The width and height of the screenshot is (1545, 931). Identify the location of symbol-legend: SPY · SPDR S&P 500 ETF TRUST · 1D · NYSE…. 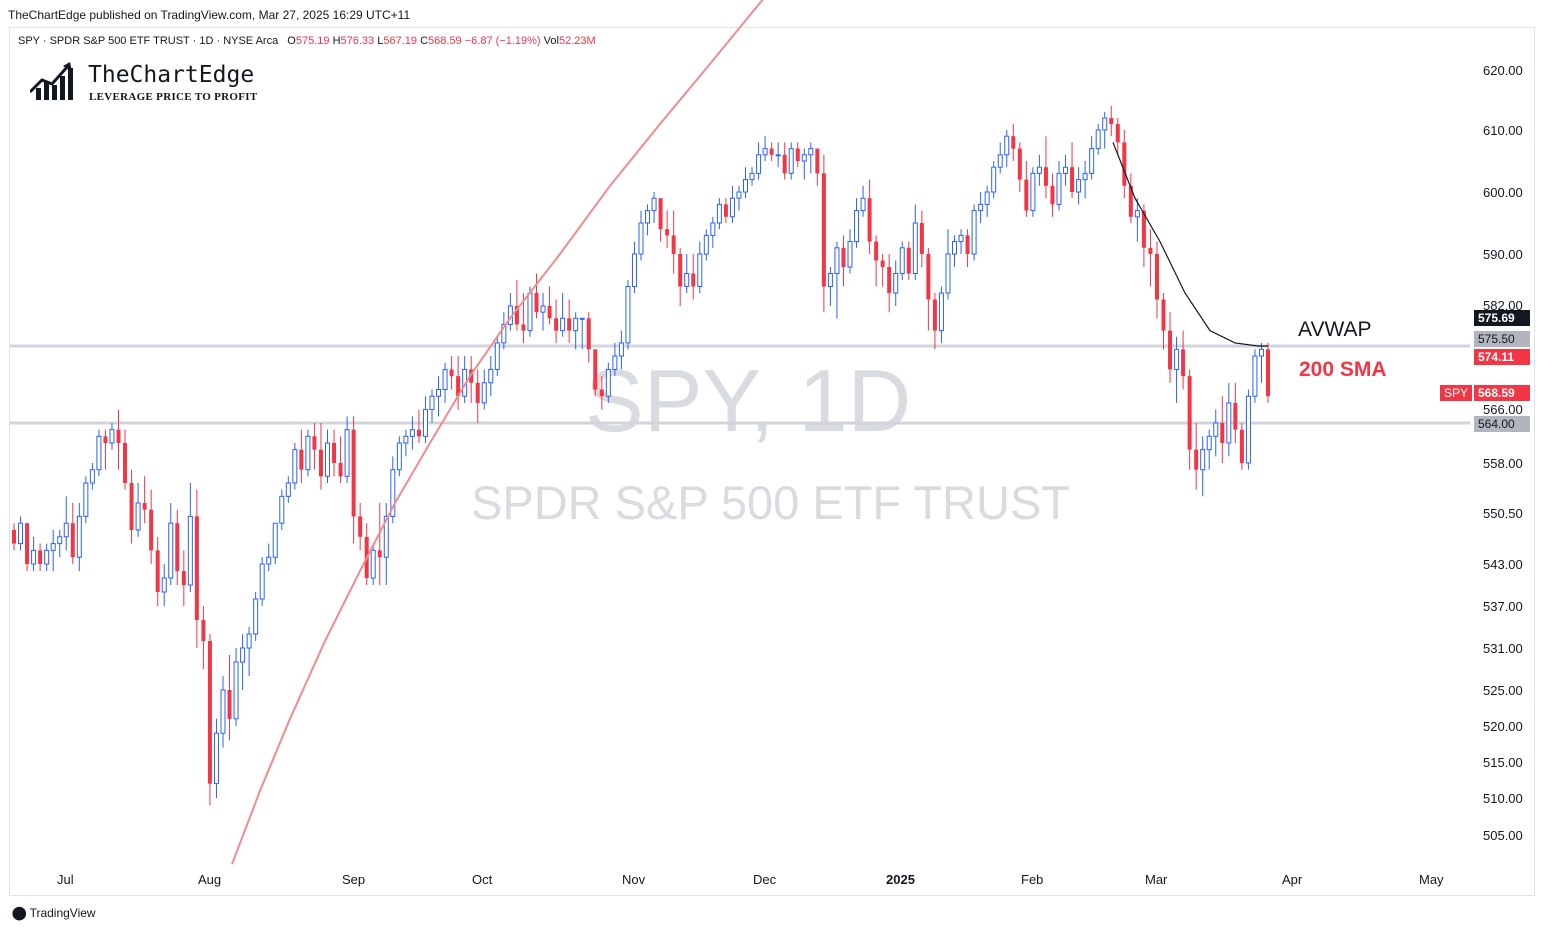
(307, 41).